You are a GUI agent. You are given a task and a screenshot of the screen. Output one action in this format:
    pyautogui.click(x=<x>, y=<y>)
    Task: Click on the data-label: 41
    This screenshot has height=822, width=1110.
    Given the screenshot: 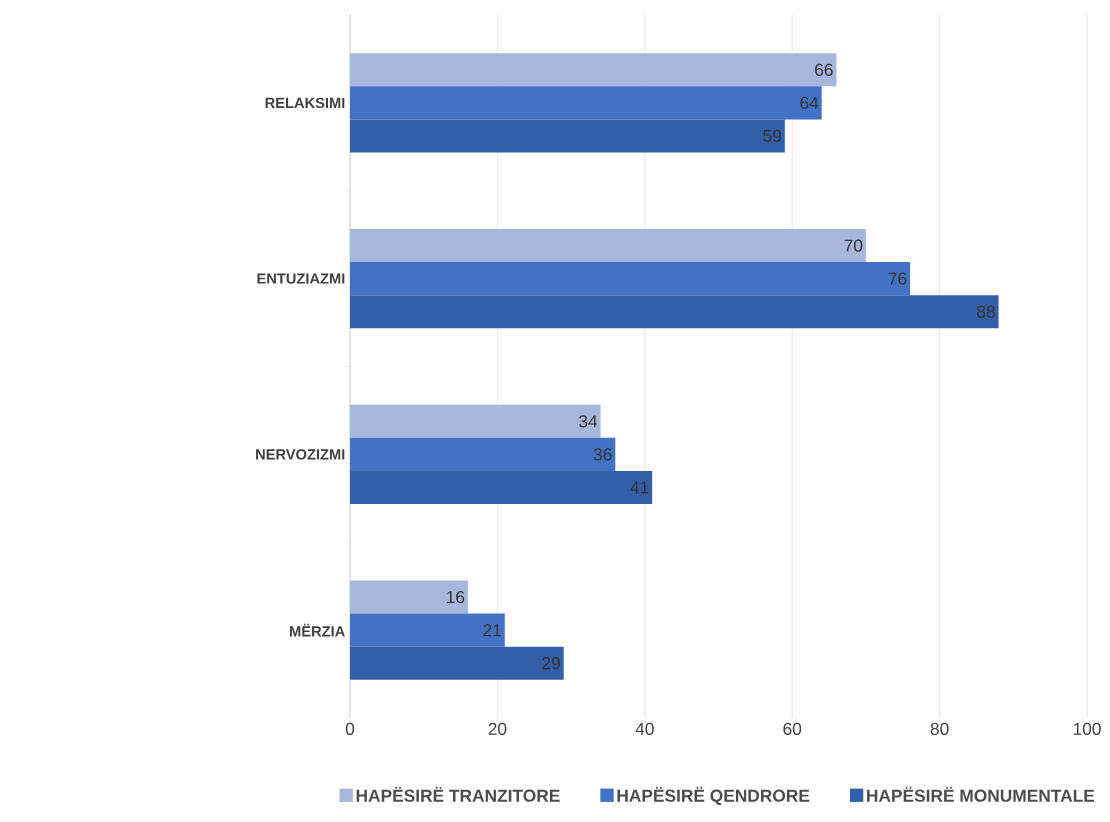 What is the action you would take?
    pyautogui.click(x=639, y=487)
    